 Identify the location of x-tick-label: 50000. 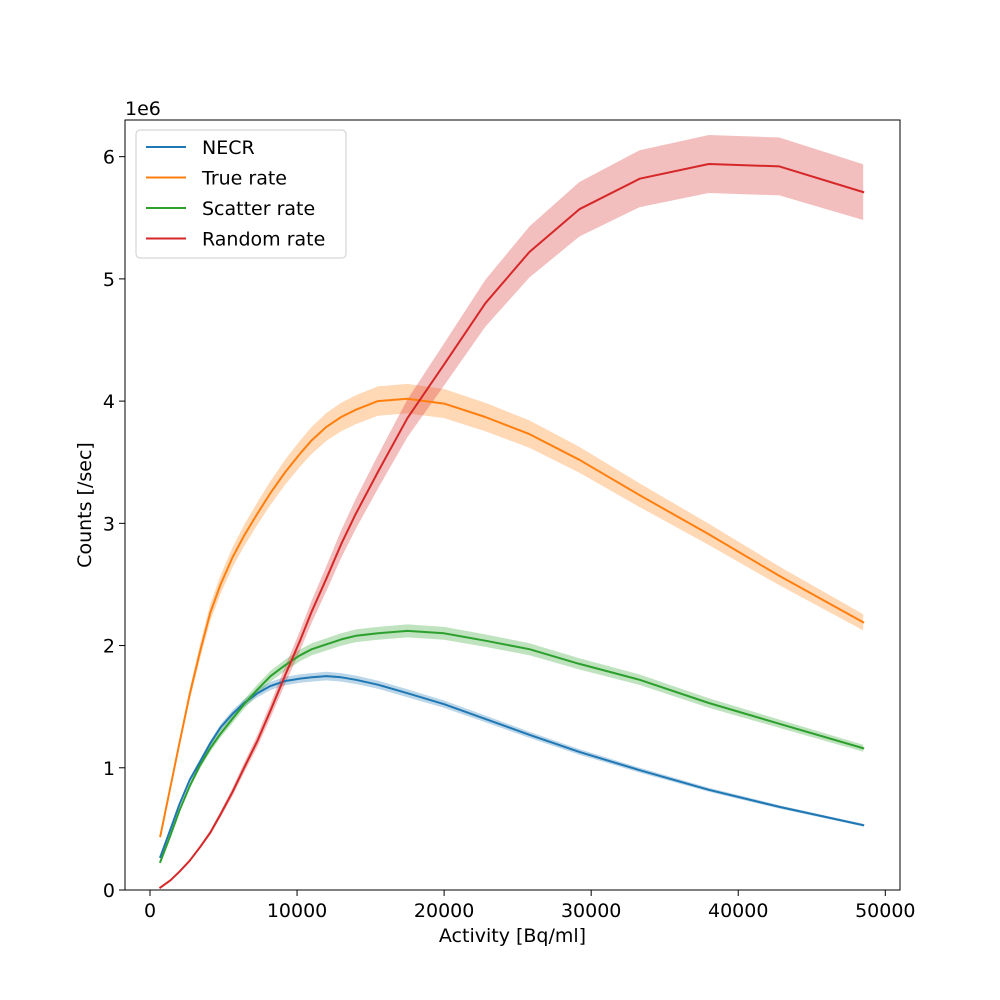
(885, 911).